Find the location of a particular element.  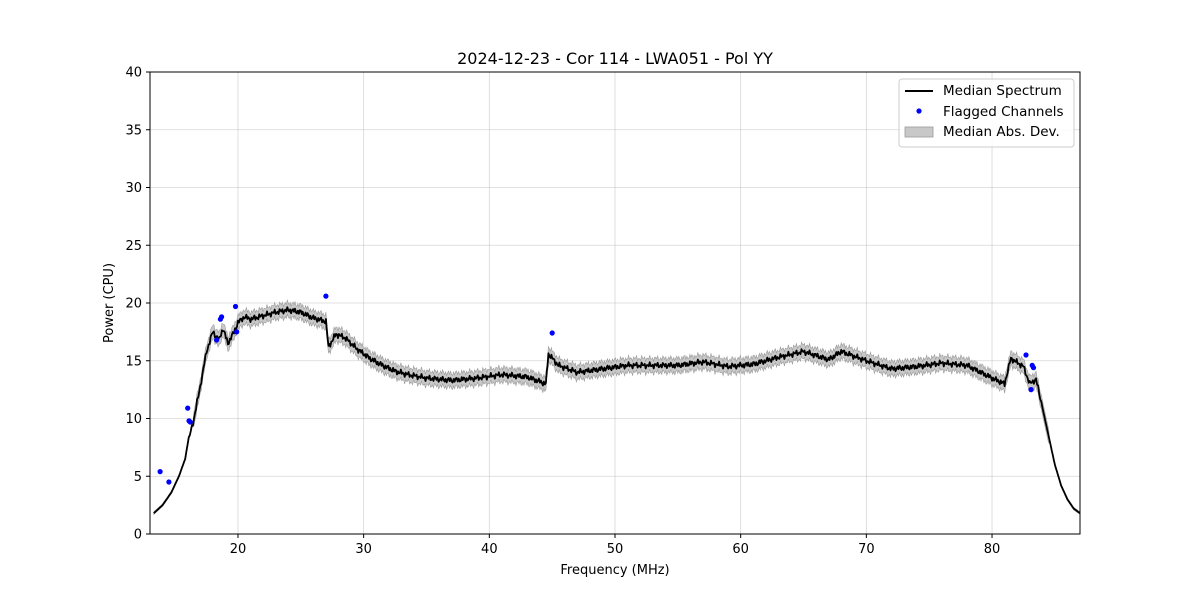

y-tick-label: 20 is located at coordinates (133, 304).